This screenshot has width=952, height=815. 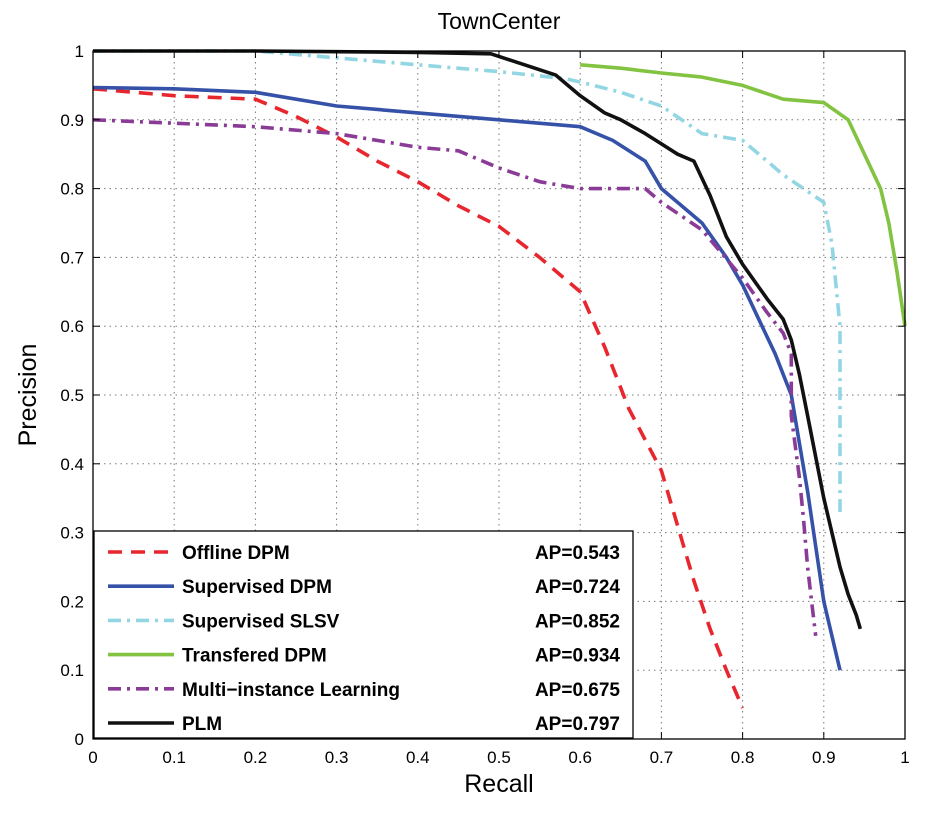 I want to click on y-tick-label: 0.1, so click(x=72, y=670).